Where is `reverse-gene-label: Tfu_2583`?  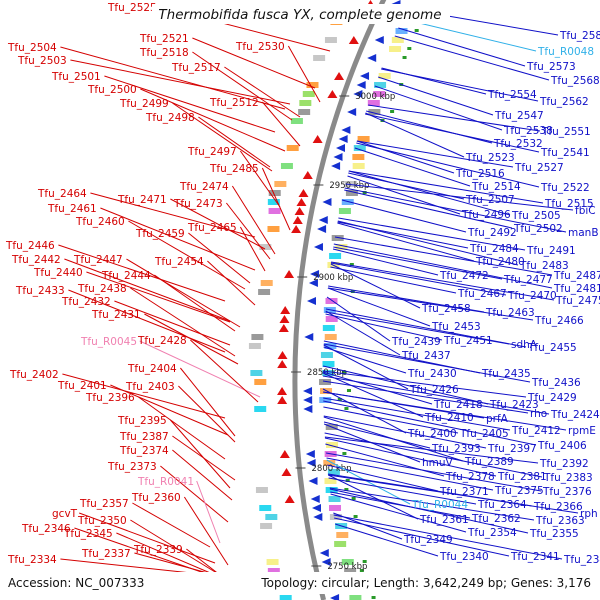 reverse-gene-label: Tfu_2583 is located at coordinates (579, 36).